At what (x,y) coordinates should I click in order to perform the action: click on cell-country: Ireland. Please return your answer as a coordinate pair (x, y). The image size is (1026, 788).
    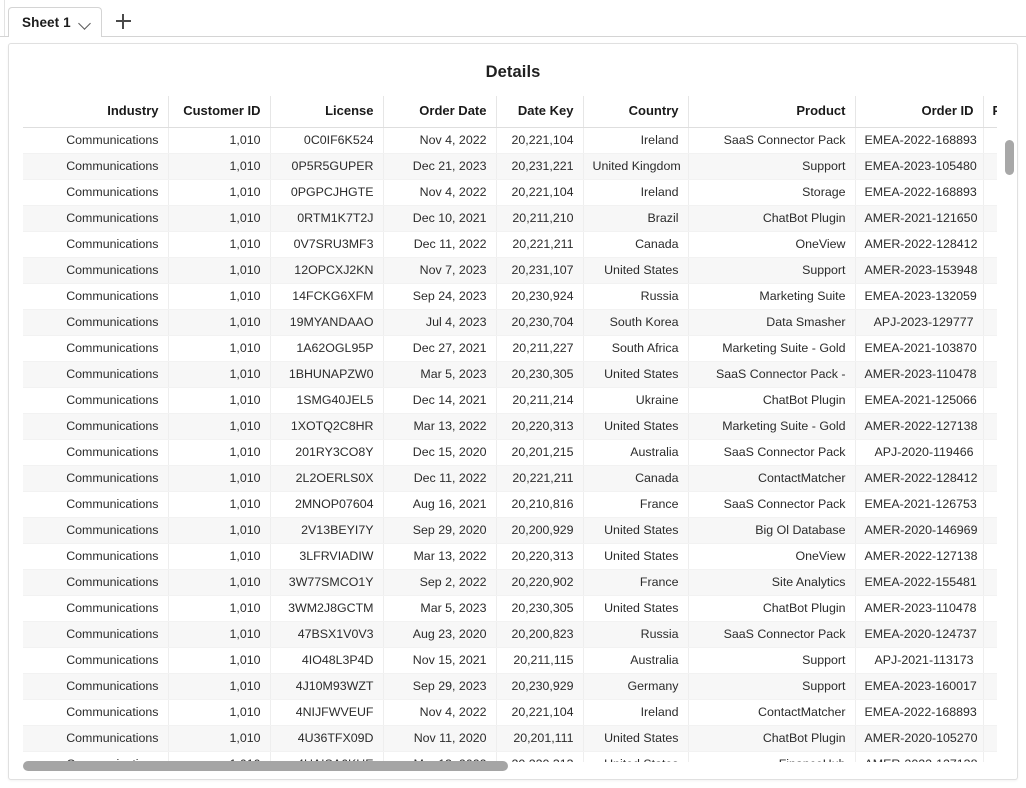
    Looking at the image, I should click on (636, 712).